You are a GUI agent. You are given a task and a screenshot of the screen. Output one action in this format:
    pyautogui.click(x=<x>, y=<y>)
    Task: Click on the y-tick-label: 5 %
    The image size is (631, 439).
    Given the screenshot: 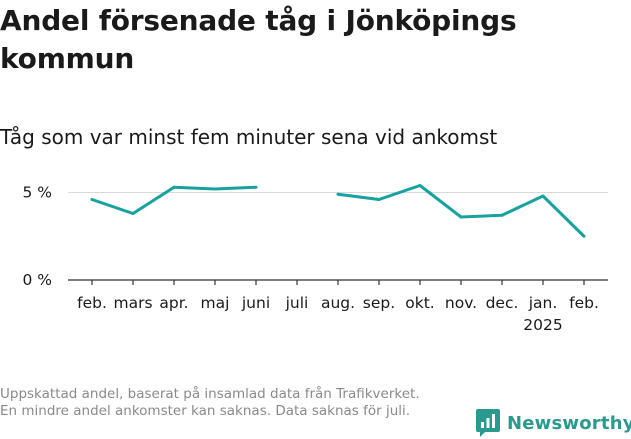 What is the action you would take?
    pyautogui.click(x=37, y=193)
    